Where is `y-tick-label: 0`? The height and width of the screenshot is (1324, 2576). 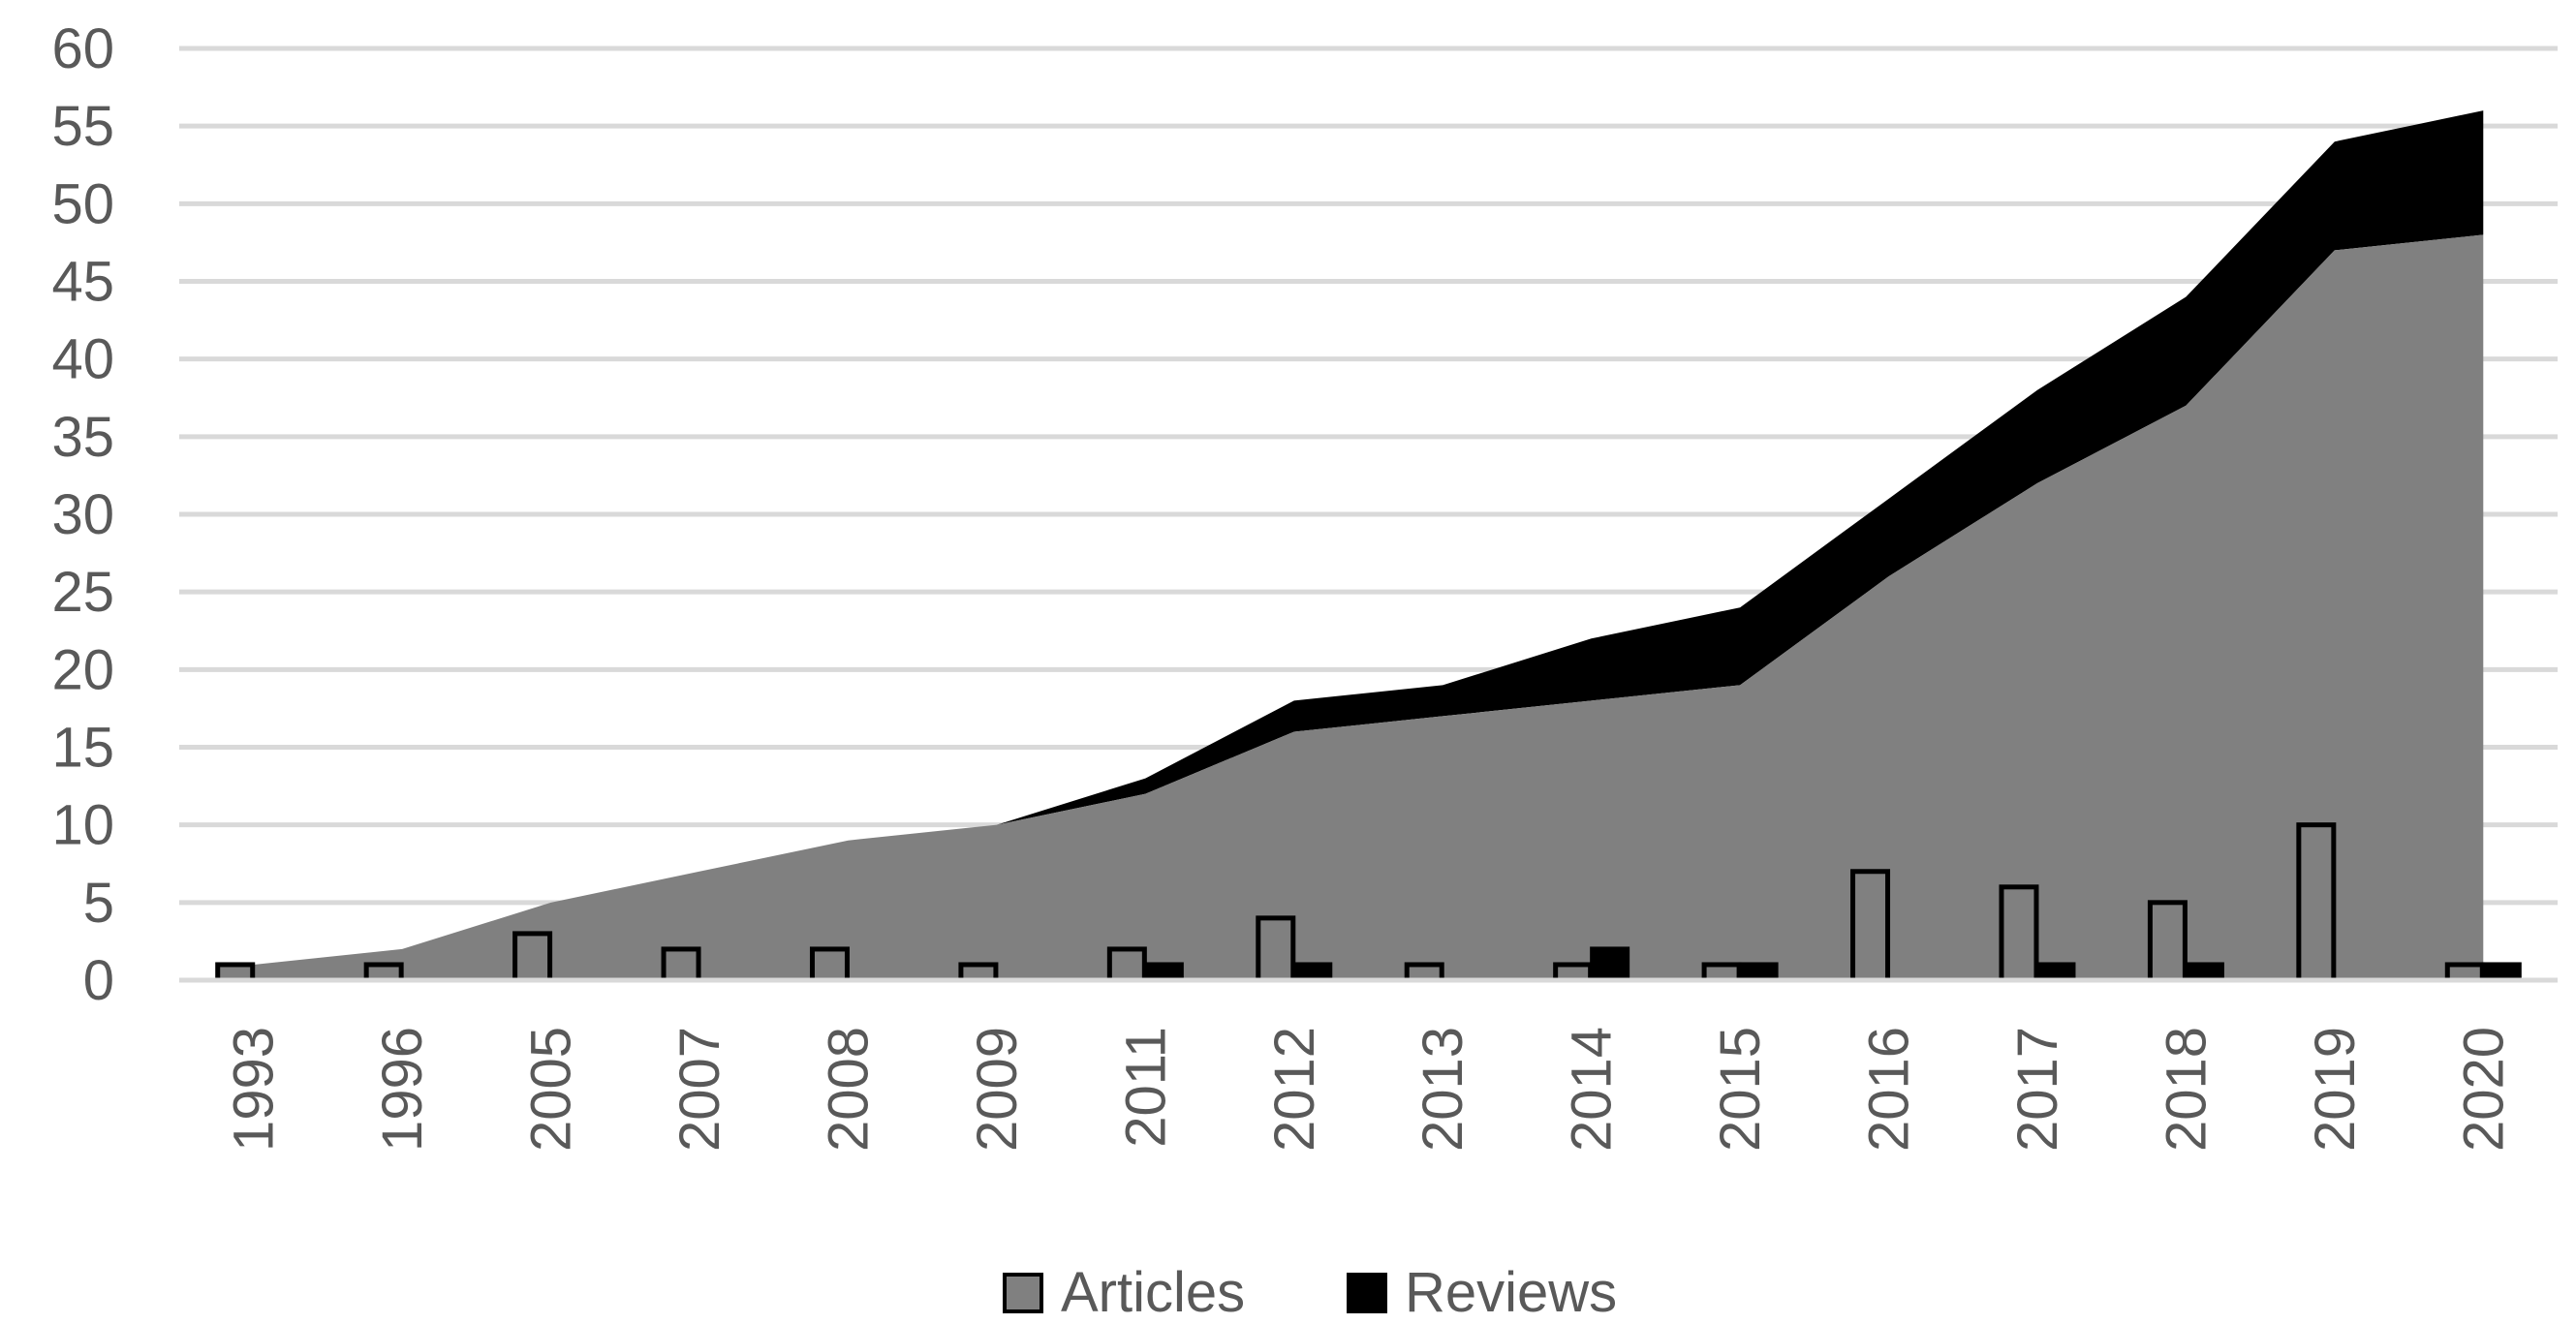 y-tick-label: 0 is located at coordinates (98, 981).